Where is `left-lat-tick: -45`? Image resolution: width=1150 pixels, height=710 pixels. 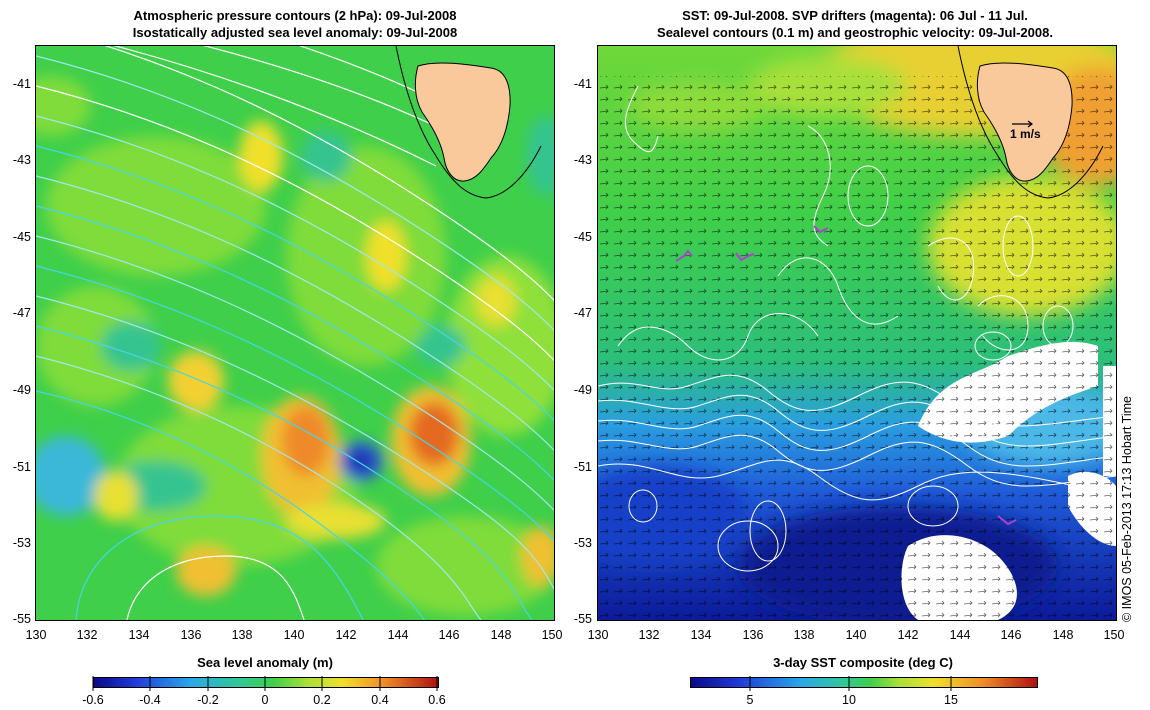 left-lat-tick: -45 is located at coordinates (21, 237).